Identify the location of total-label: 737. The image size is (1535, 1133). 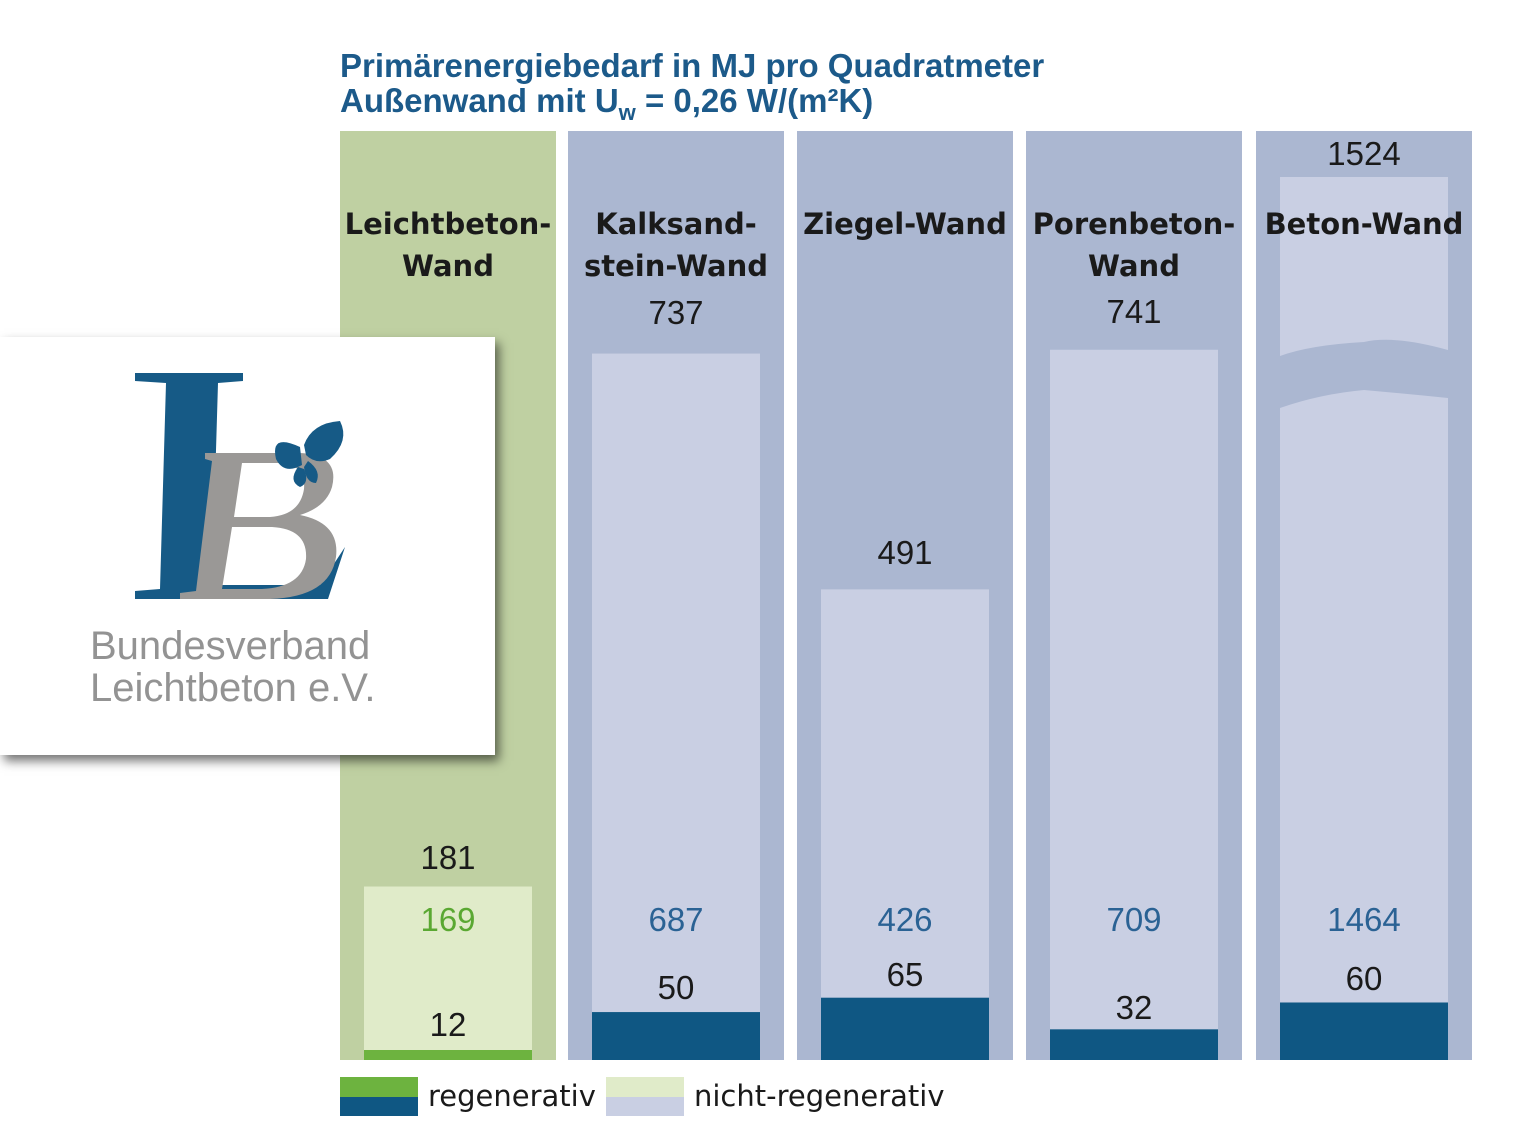
(675, 312).